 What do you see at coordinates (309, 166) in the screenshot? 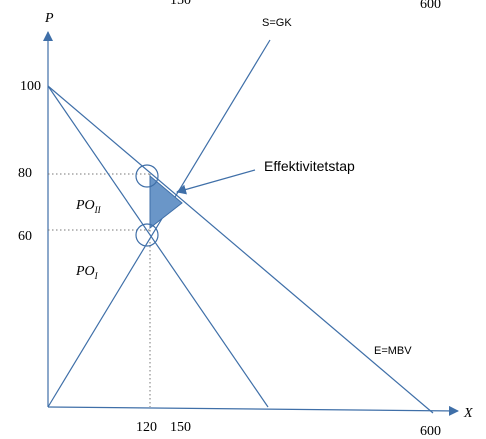
I see `annotation: Effektivitetstap` at bounding box center [309, 166].